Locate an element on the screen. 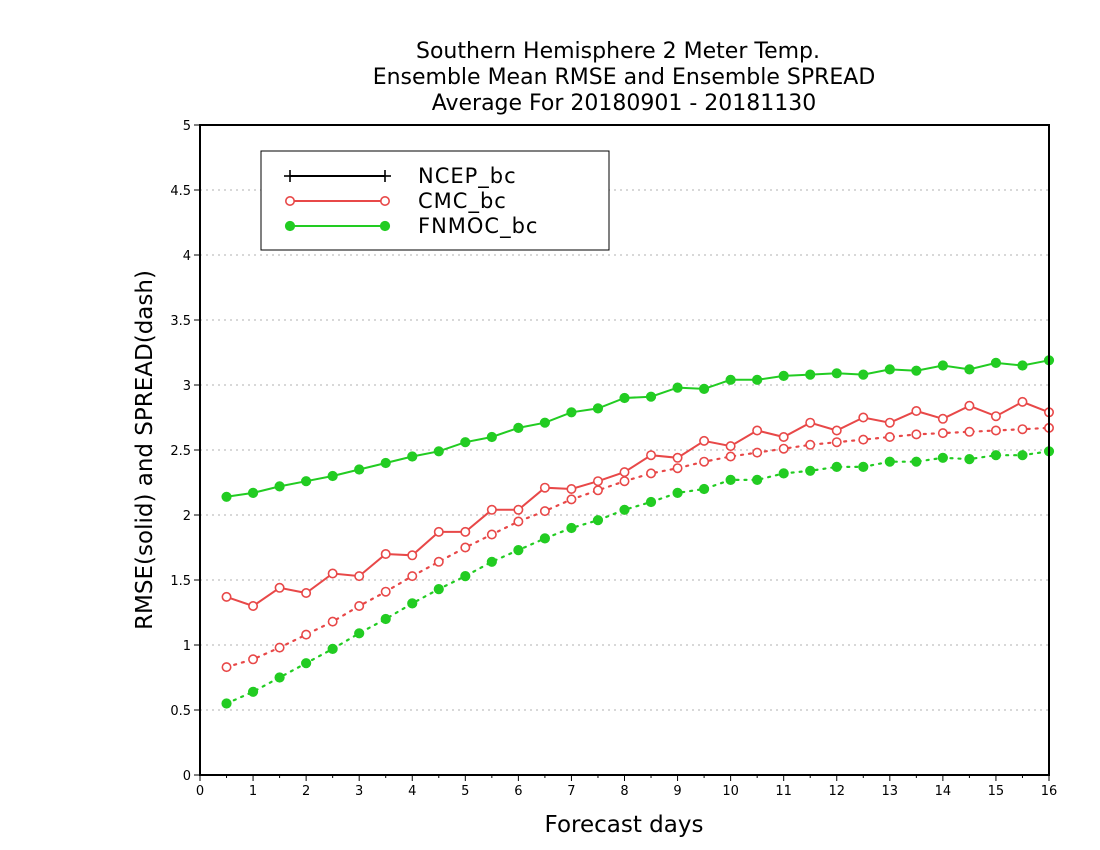 The width and height of the screenshot is (1100, 850). y-tick-label: 0 is located at coordinates (187, 776).